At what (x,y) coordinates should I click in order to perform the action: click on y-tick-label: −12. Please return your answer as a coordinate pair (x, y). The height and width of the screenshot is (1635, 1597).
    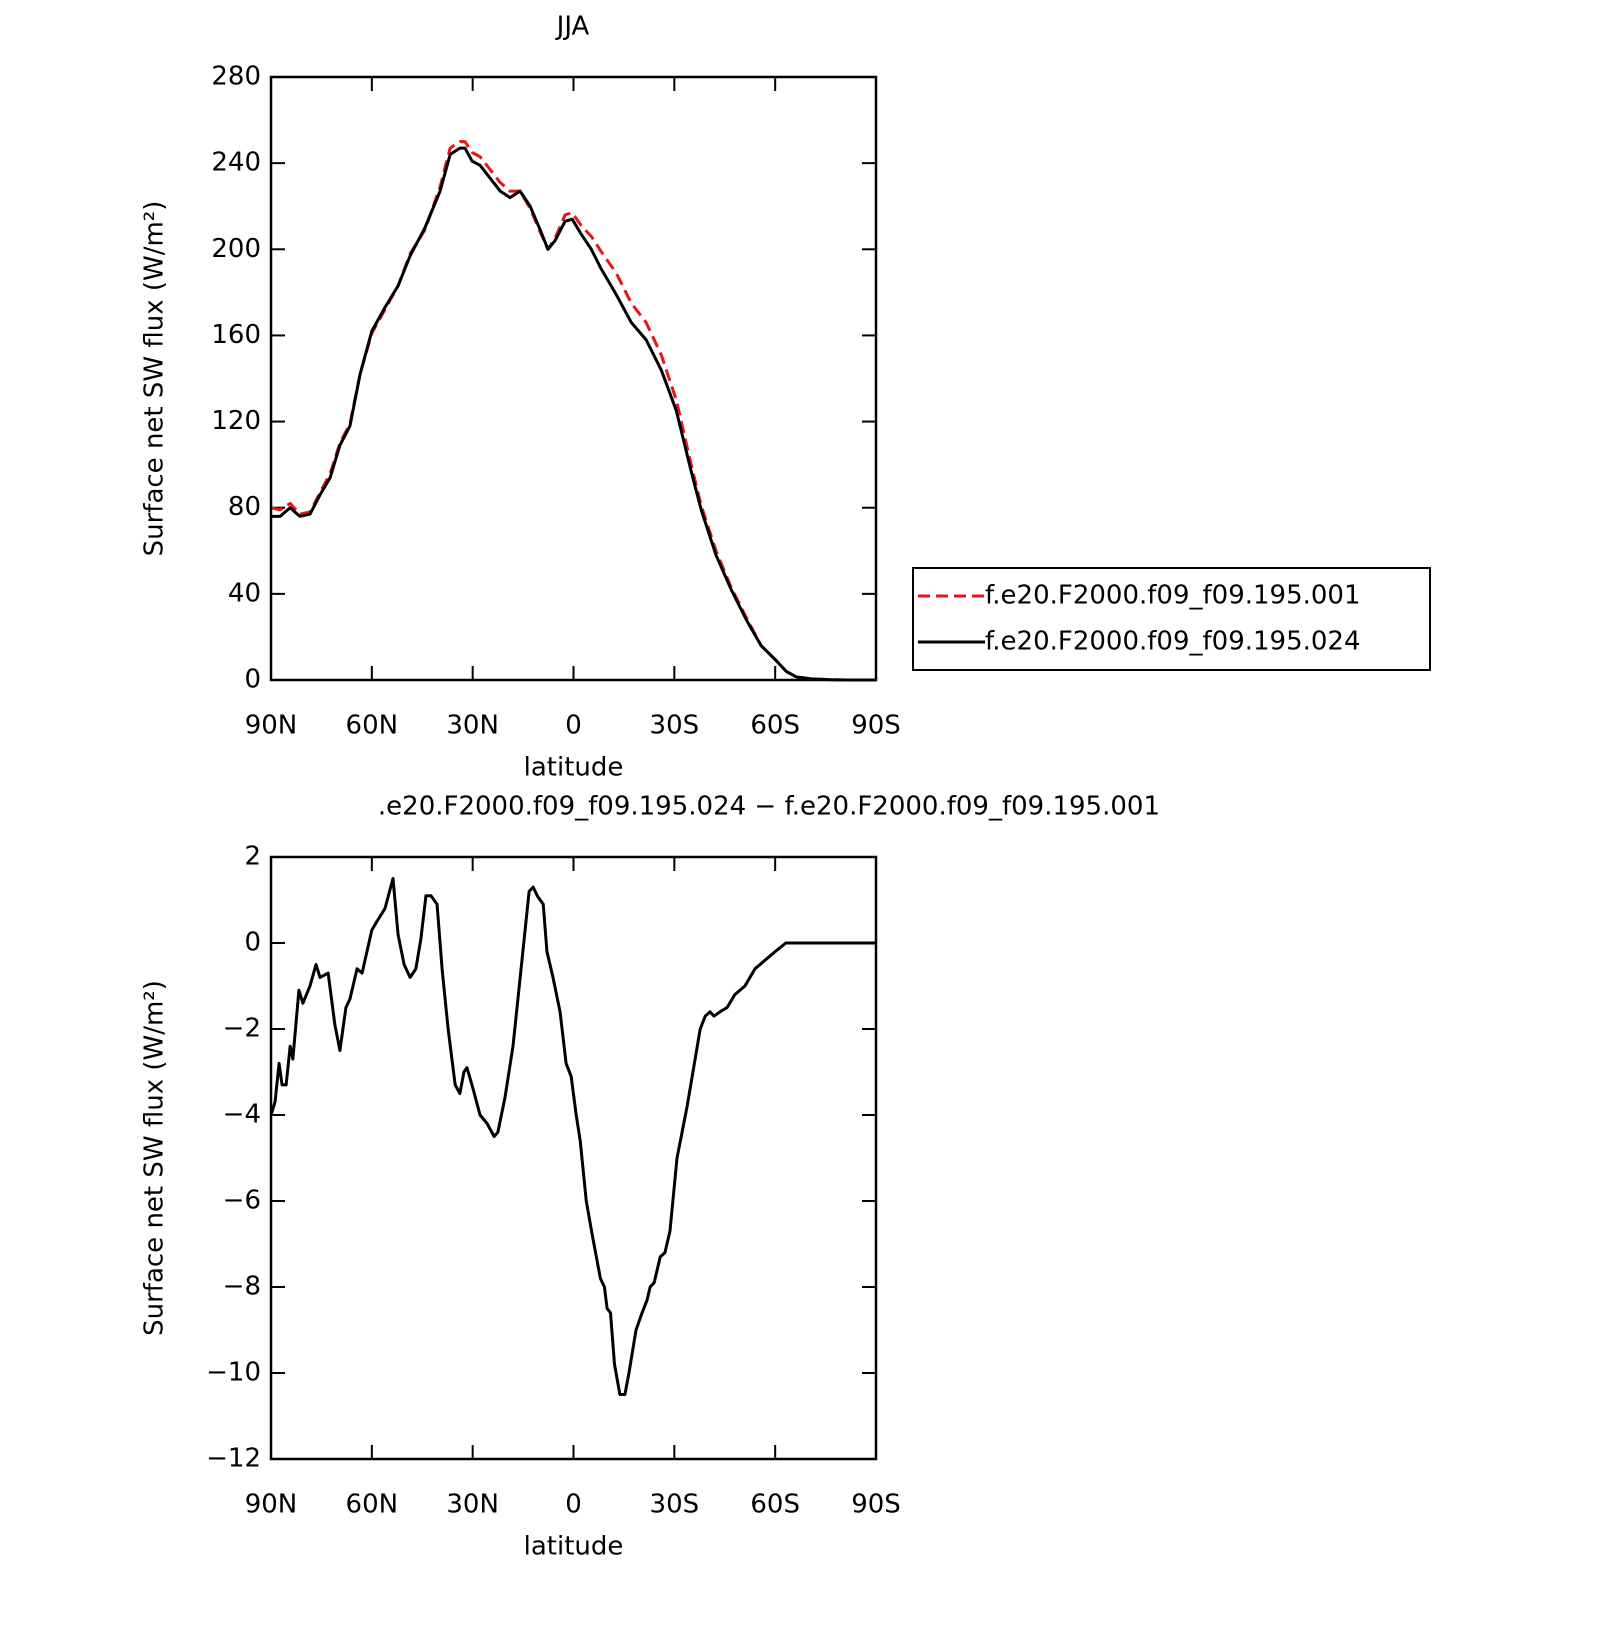
    Looking at the image, I should click on (233, 1459).